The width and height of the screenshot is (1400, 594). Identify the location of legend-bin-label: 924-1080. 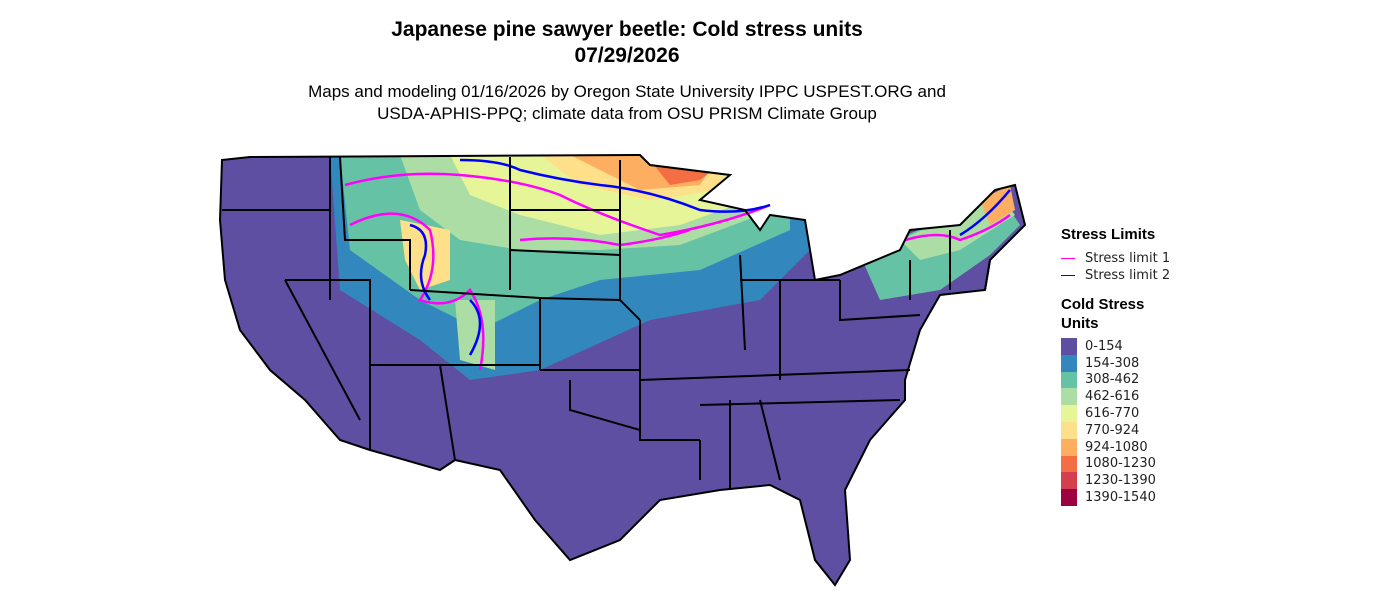
(1116, 447).